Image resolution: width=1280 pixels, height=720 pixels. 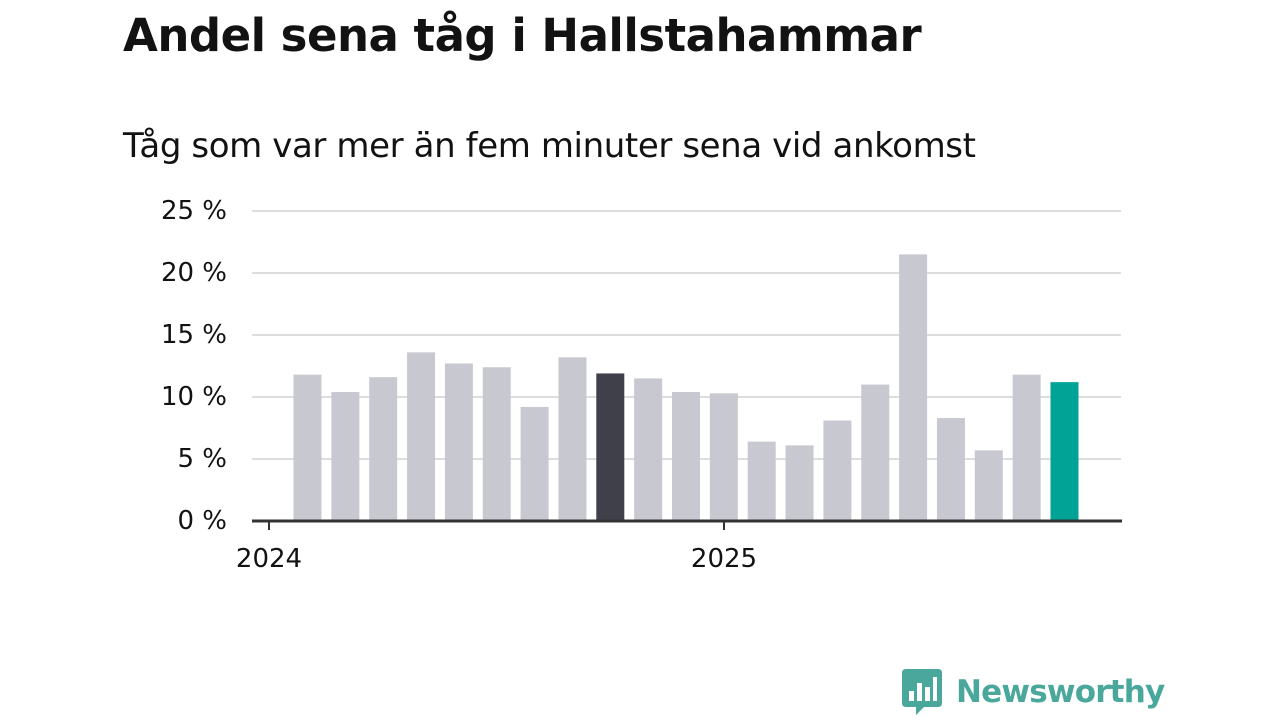 What do you see at coordinates (194, 397) in the screenshot?
I see `y-tick-label: 10 %` at bounding box center [194, 397].